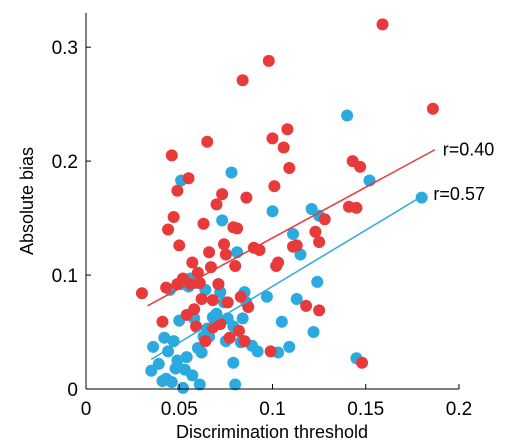 This screenshot has width=510, height=441. What do you see at coordinates (72, 390) in the screenshot?
I see `y-tick-label: 0` at bounding box center [72, 390].